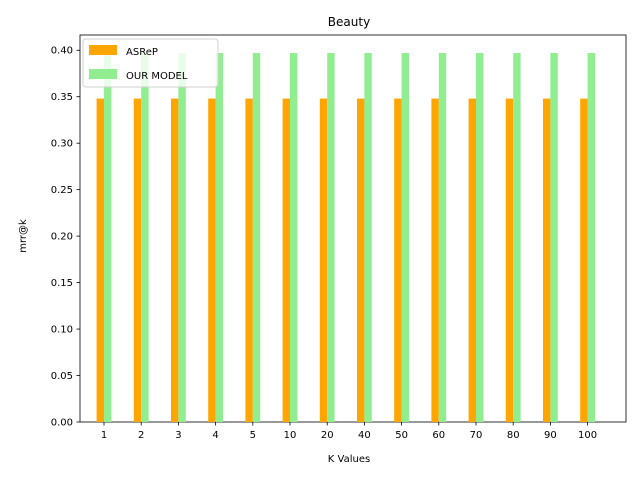  What do you see at coordinates (349, 459) in the screenshot?
I see `x-axis-label: K Values` at bounding box center [349, 459].